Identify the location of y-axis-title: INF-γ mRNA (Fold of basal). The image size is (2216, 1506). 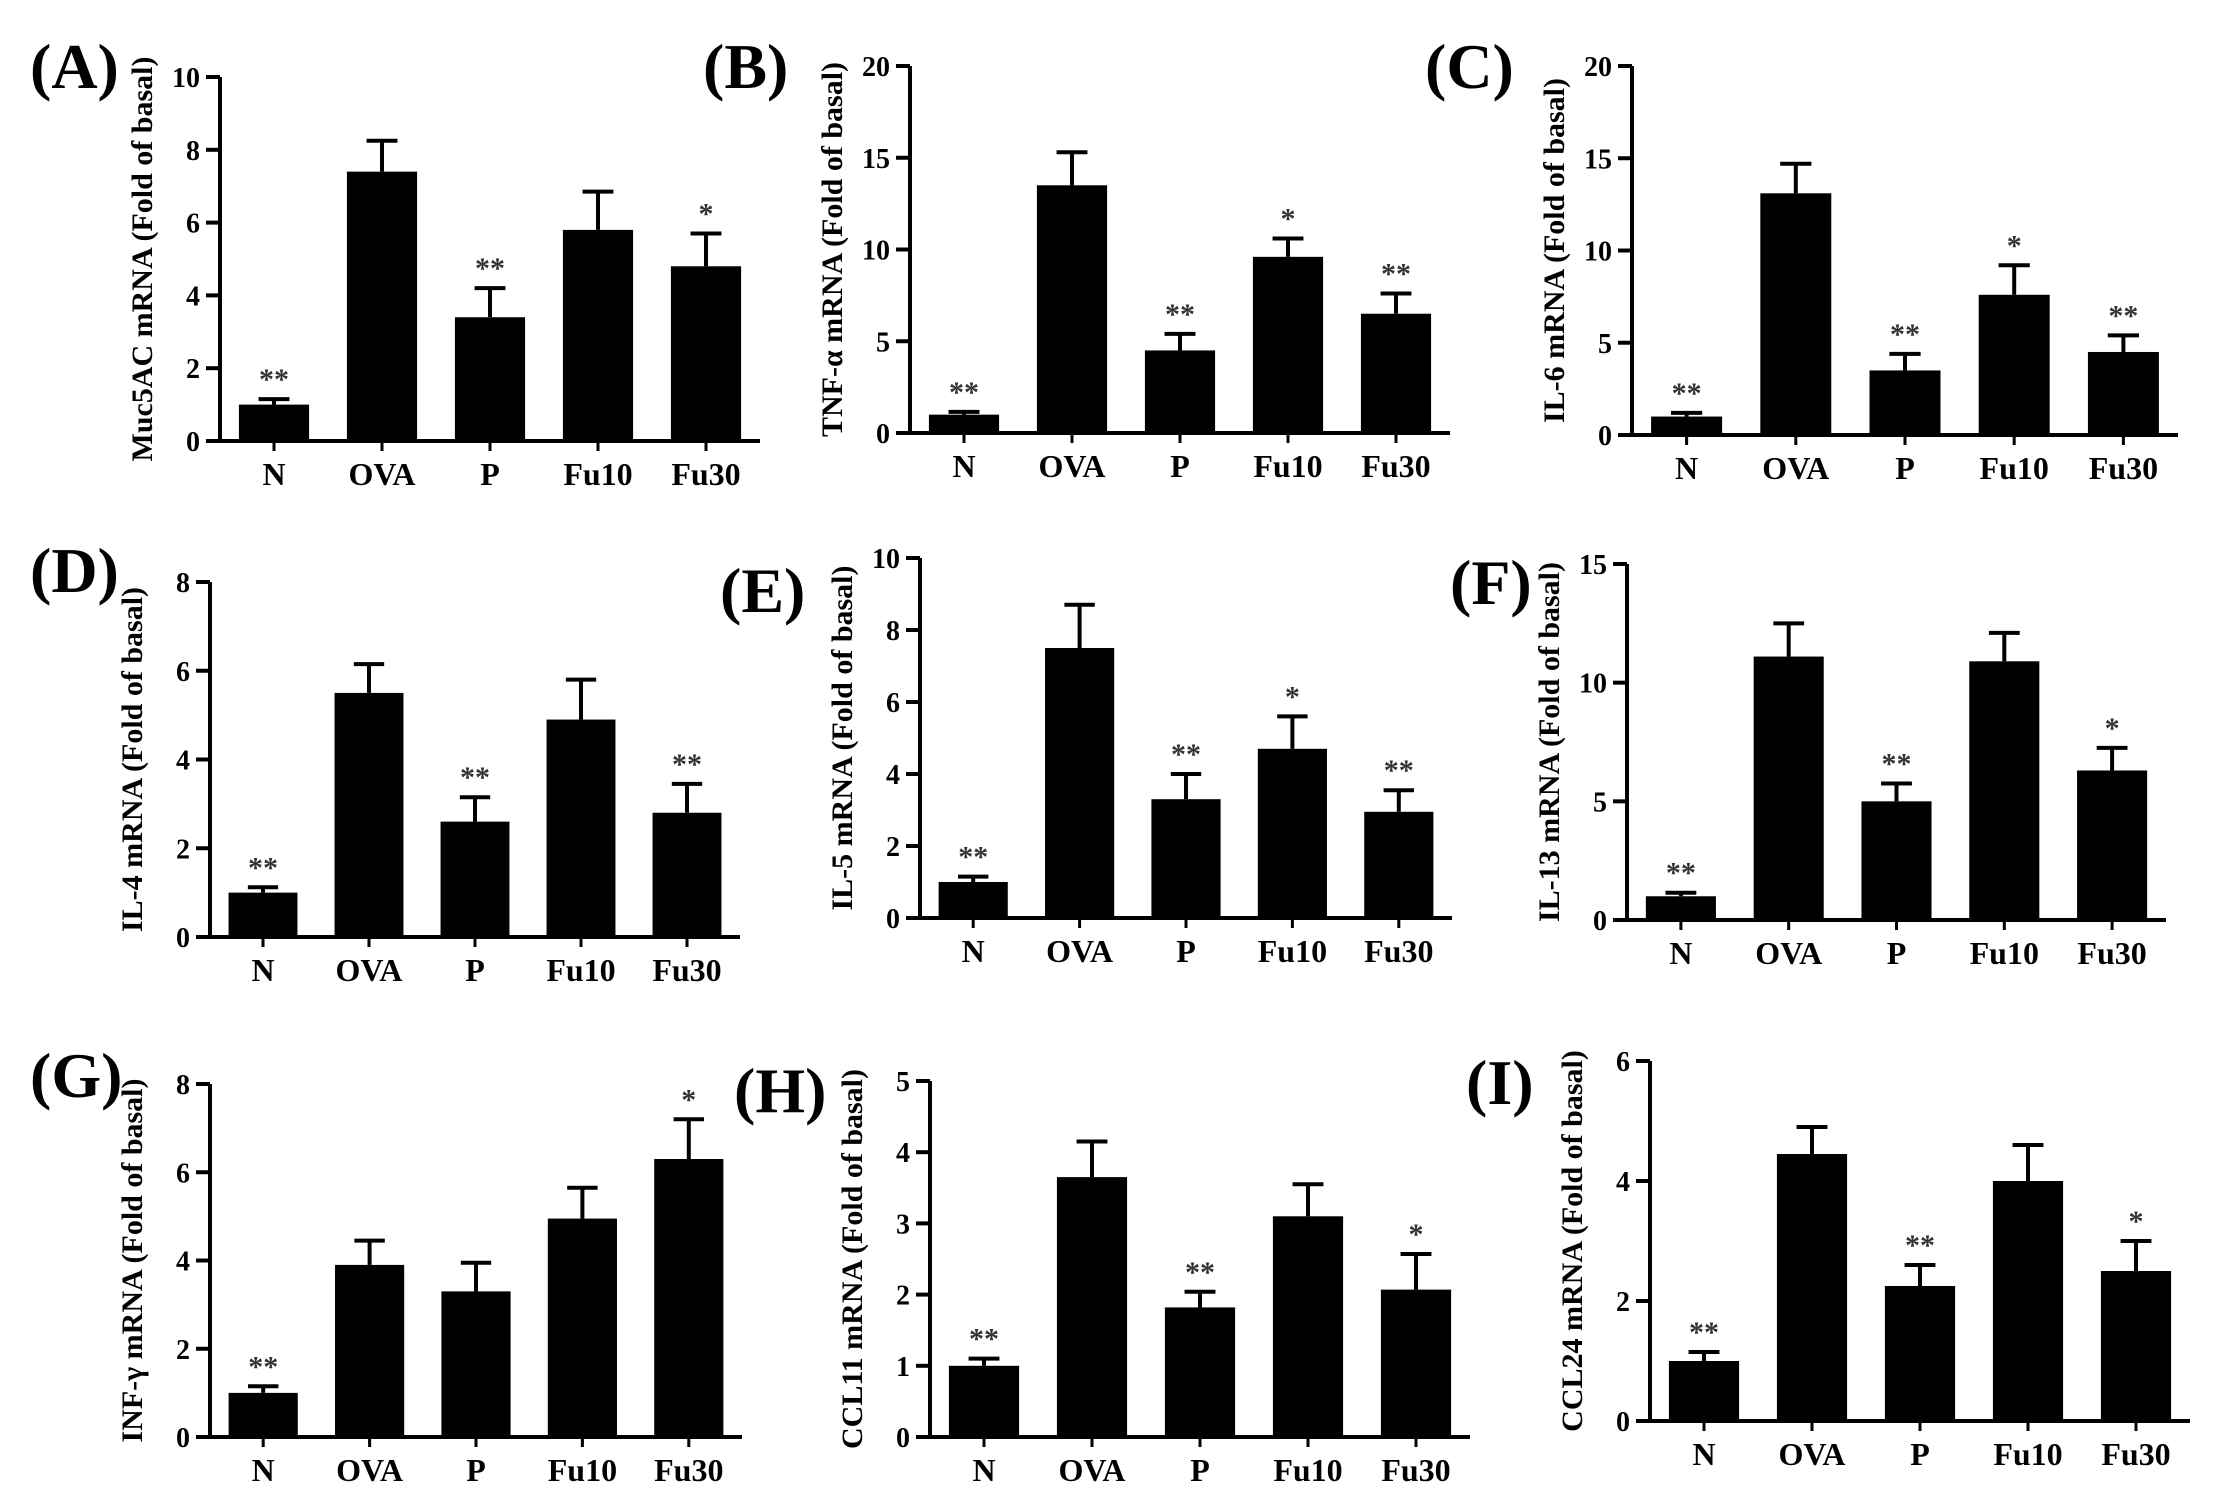
(132, 1260).